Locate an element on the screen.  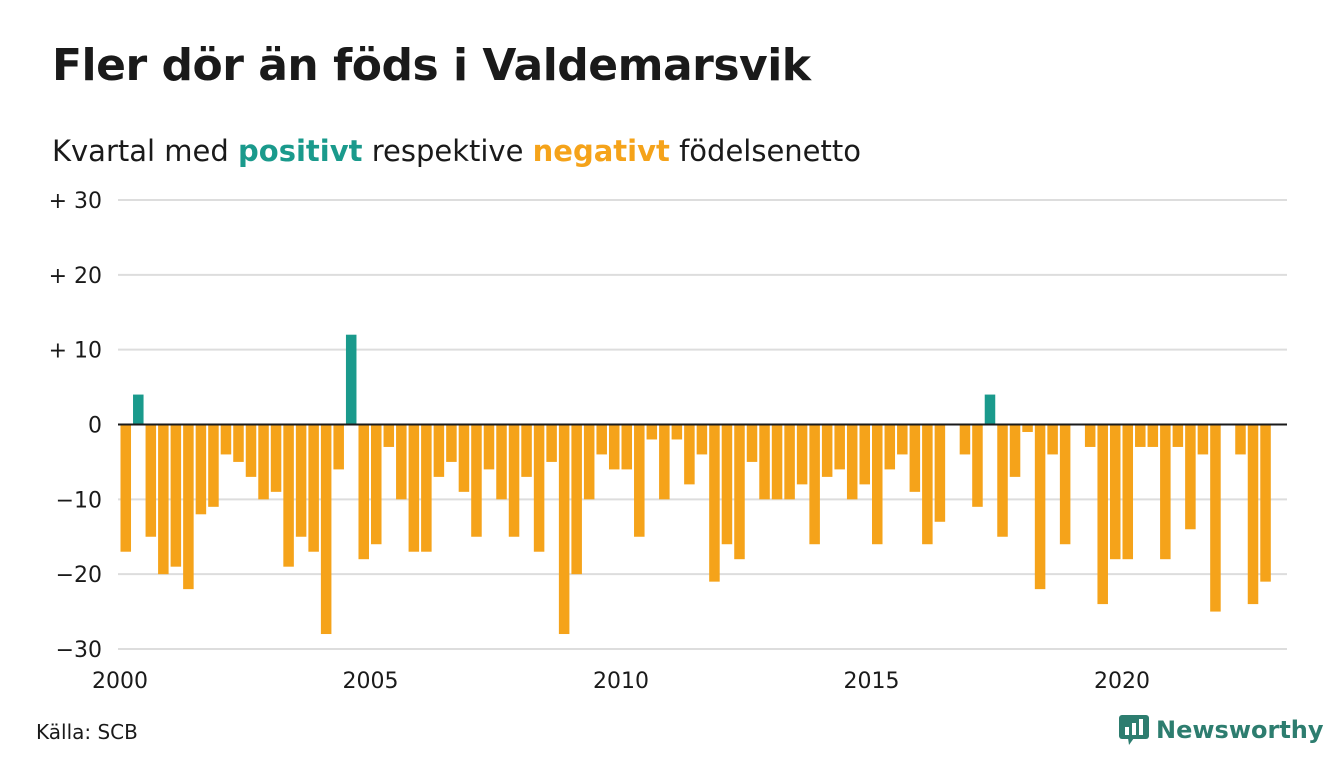
newsworthy-logo-text: Newsworthy is located at coordinates (1240, 730).